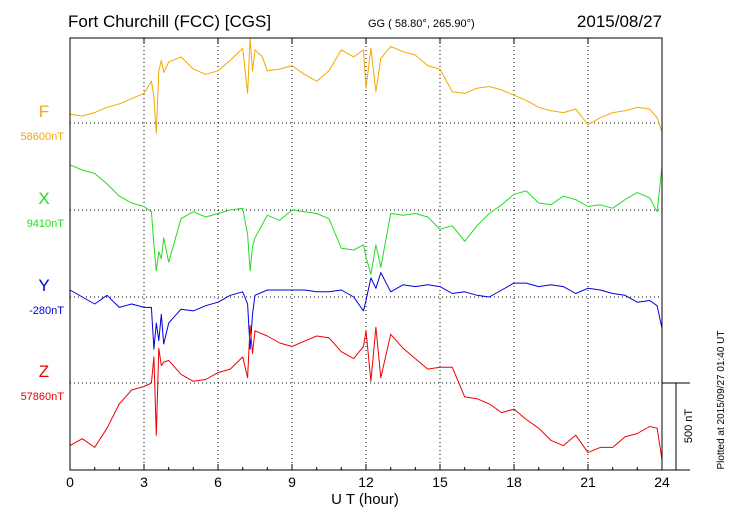  Describe the element at coordinates (43, 397) in the screenshot. I see `channel-baseline-z: 57860nT` at that location.